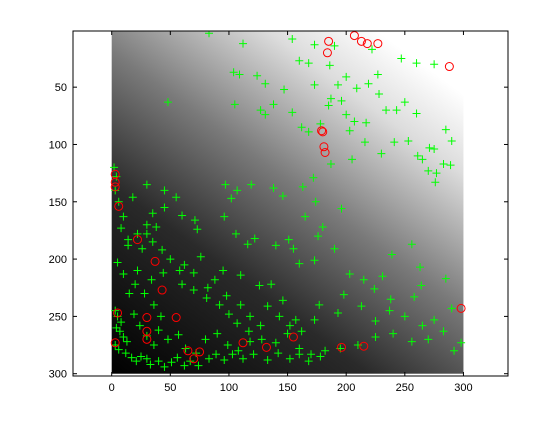  Describe the element at coordinates (463, 388) in the screenshot. I see `x-tick-label: 300` at that location.